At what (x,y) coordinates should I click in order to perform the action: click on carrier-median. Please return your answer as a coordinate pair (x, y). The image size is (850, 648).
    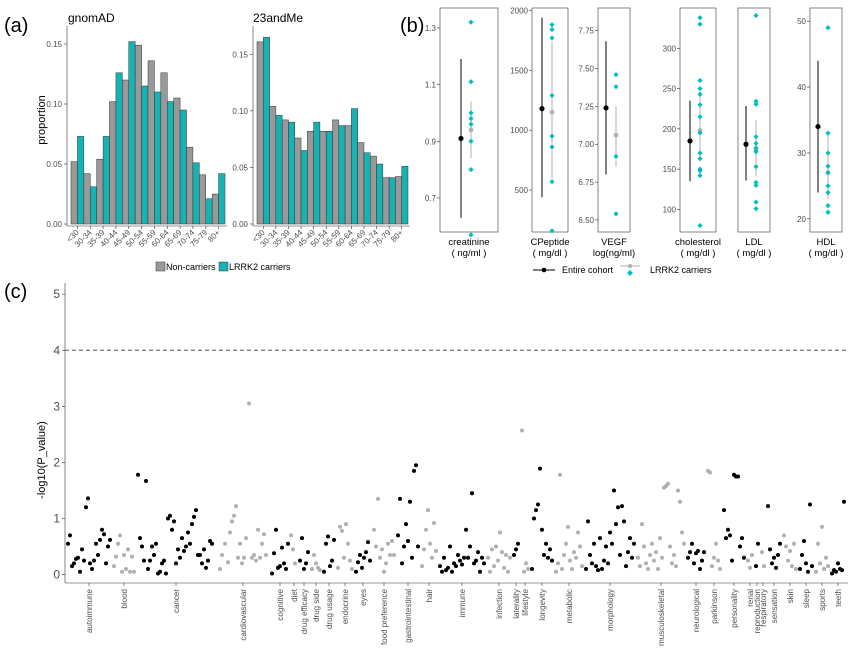
    Looking at the image, I should click on (552, 112).